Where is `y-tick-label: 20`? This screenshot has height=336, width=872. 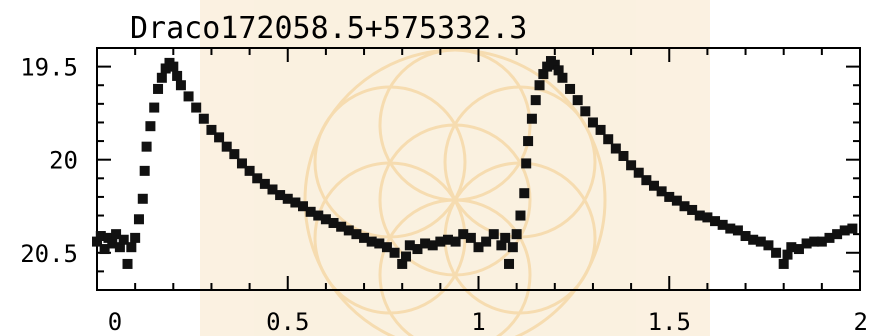 y-tick-label: 20 is located at coordinates (63, 161).